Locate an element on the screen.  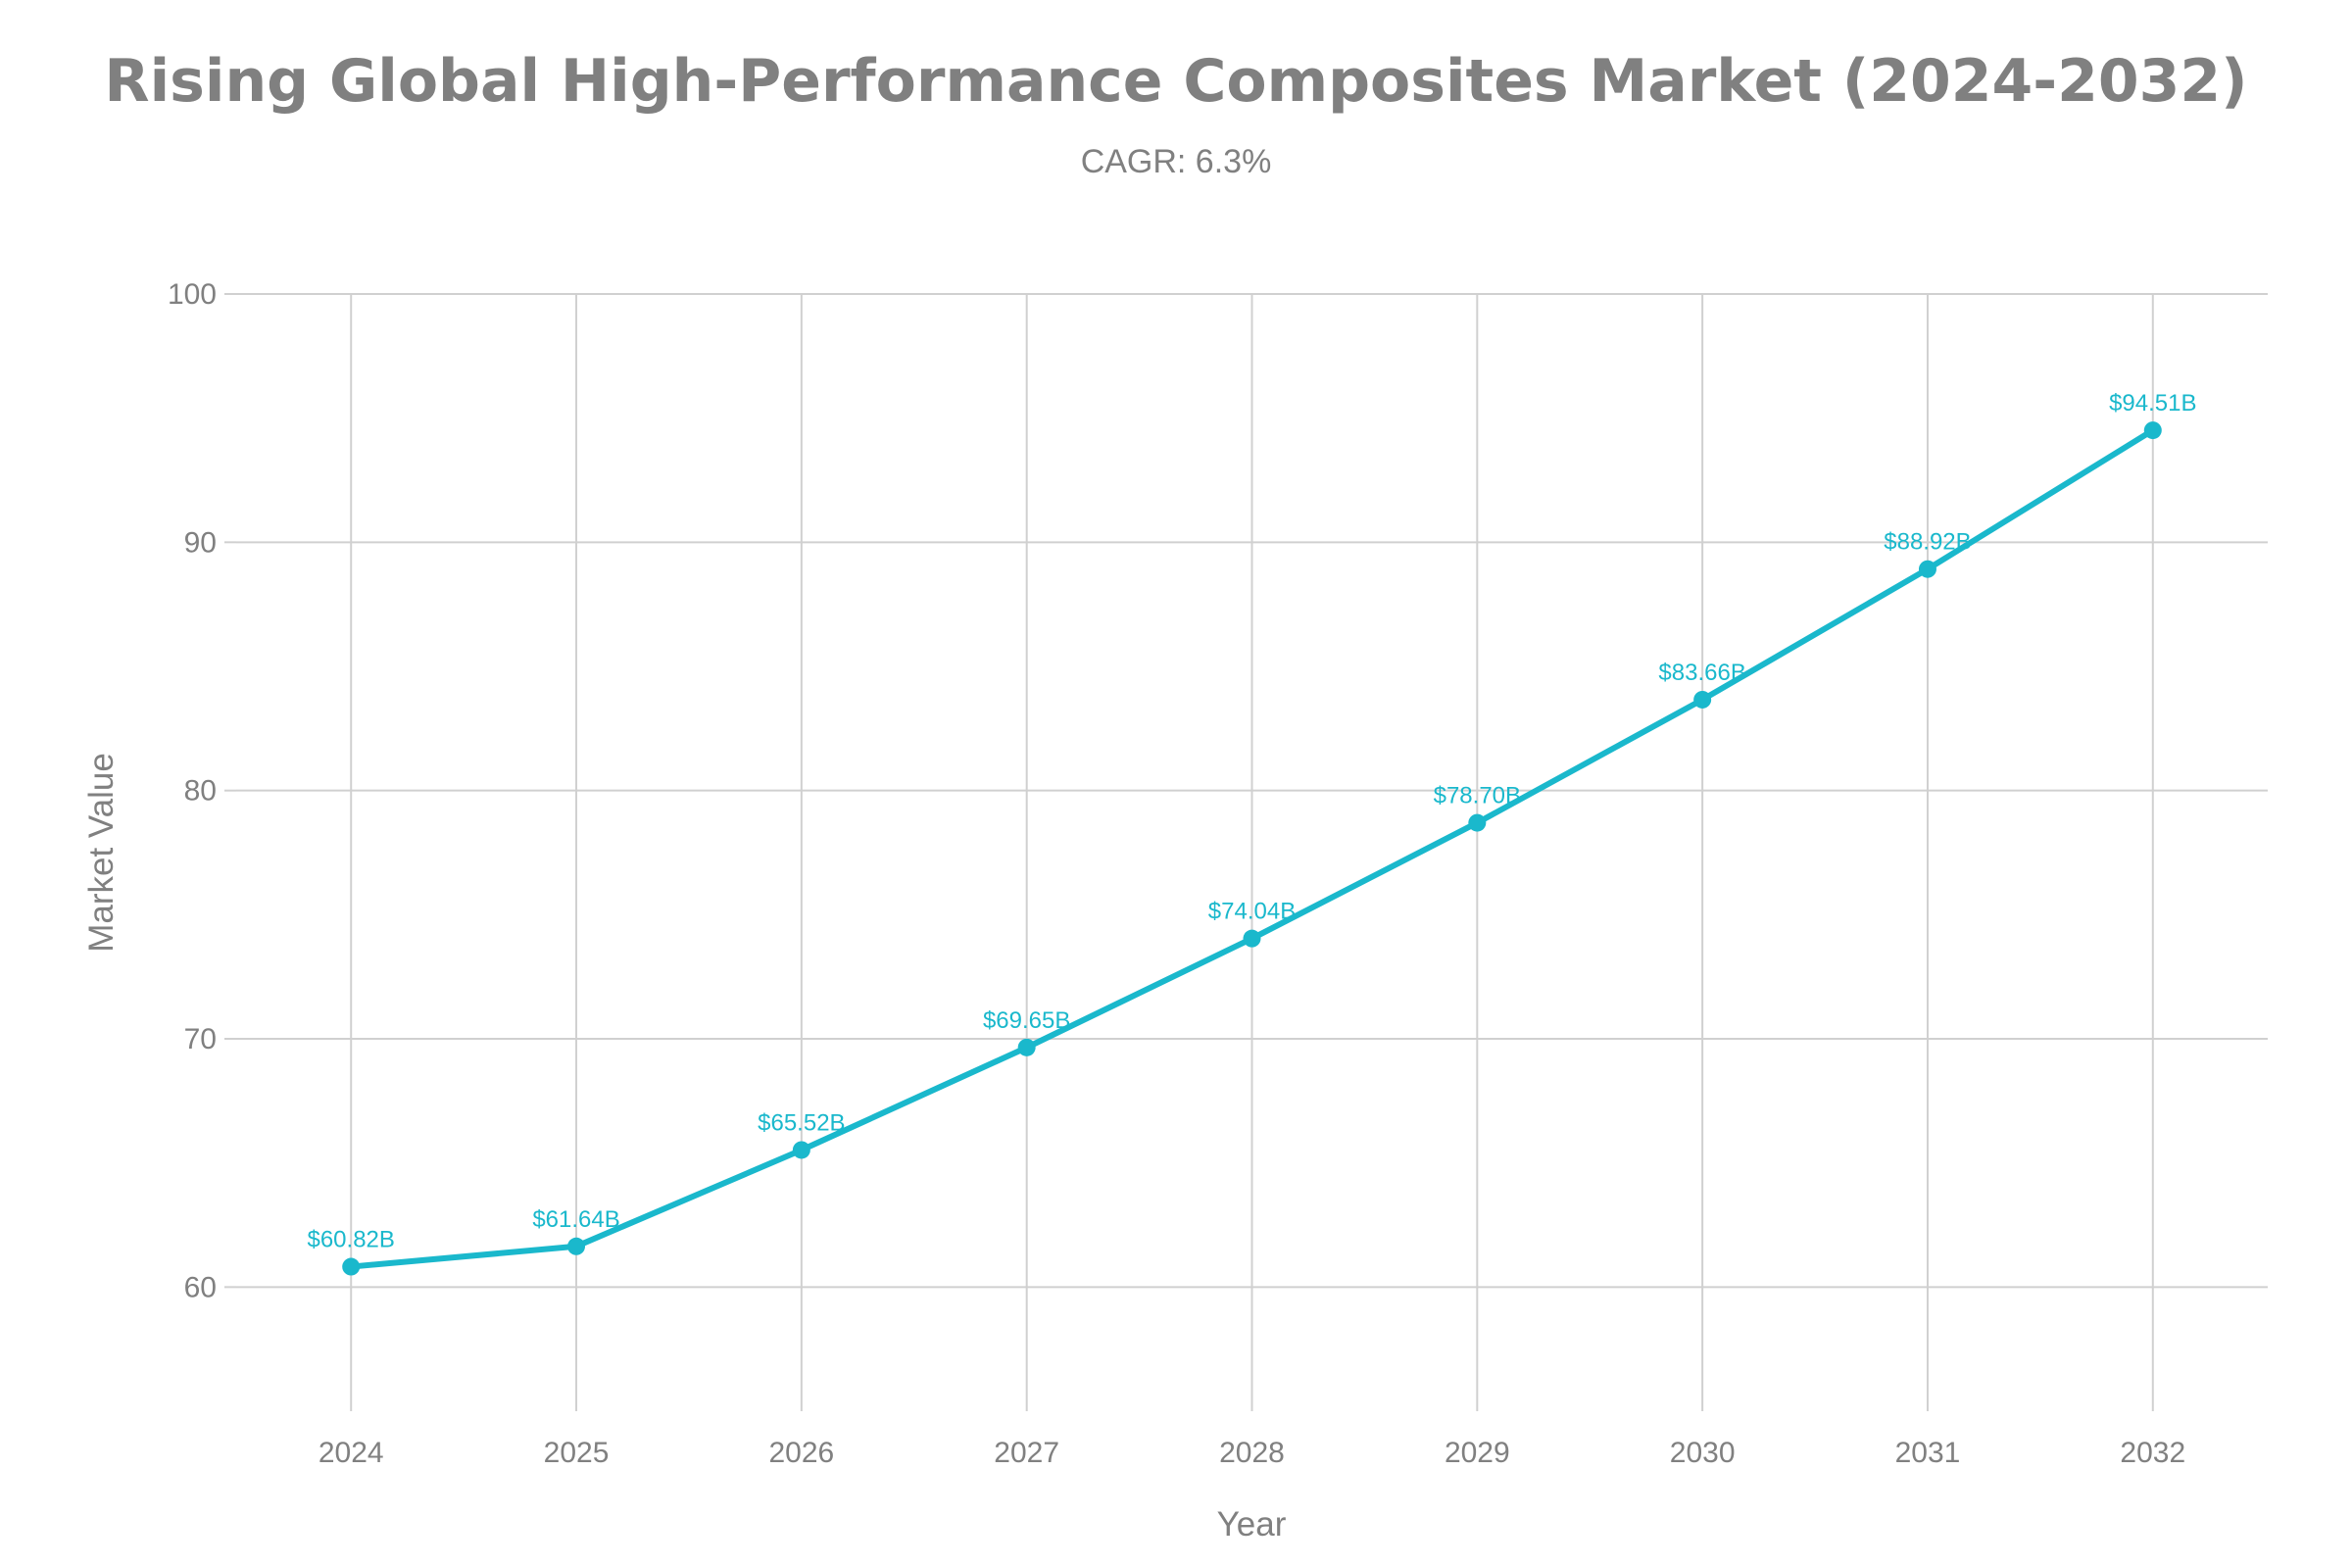
x-tick-label: 2026 is located at coordinates (801, 1453).